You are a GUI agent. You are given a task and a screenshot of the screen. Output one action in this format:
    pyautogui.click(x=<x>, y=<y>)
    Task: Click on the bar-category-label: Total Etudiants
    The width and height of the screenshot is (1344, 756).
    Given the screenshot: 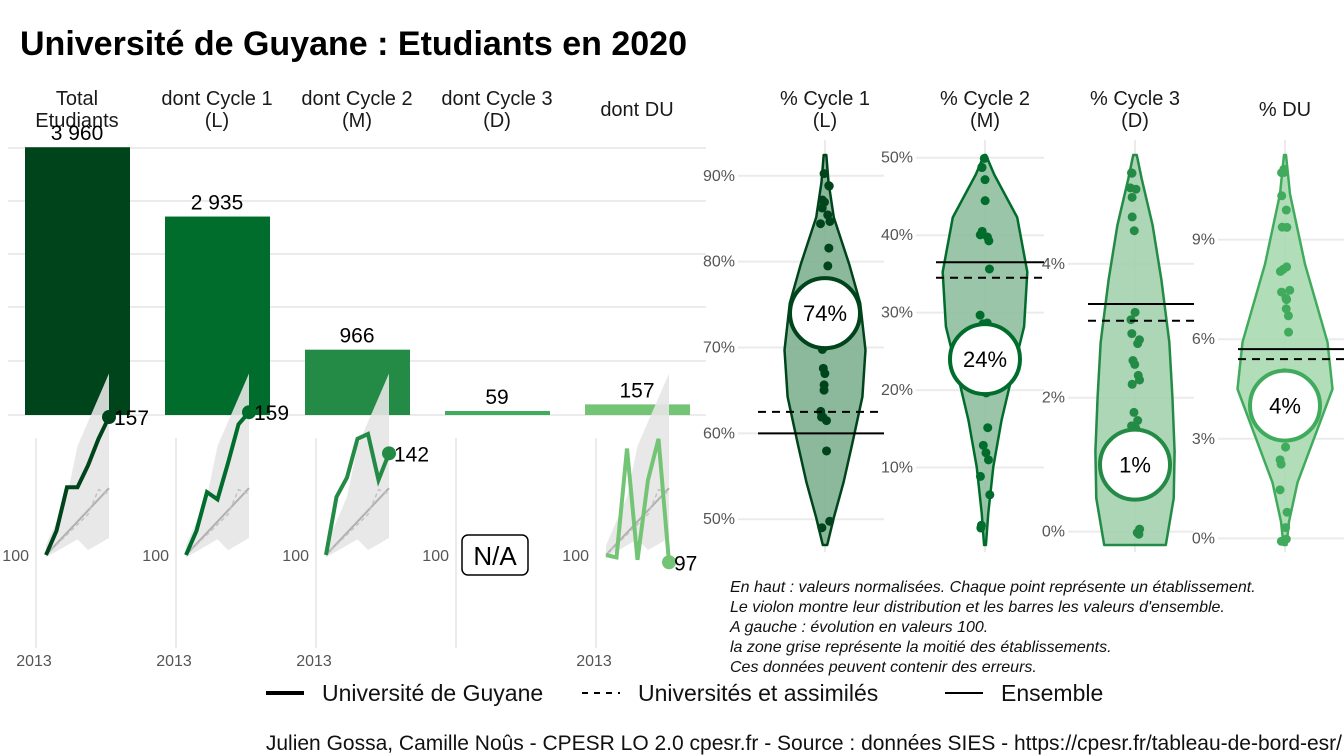 What is the action you would take?
    pyautogui.click(x=76, y=110)
    